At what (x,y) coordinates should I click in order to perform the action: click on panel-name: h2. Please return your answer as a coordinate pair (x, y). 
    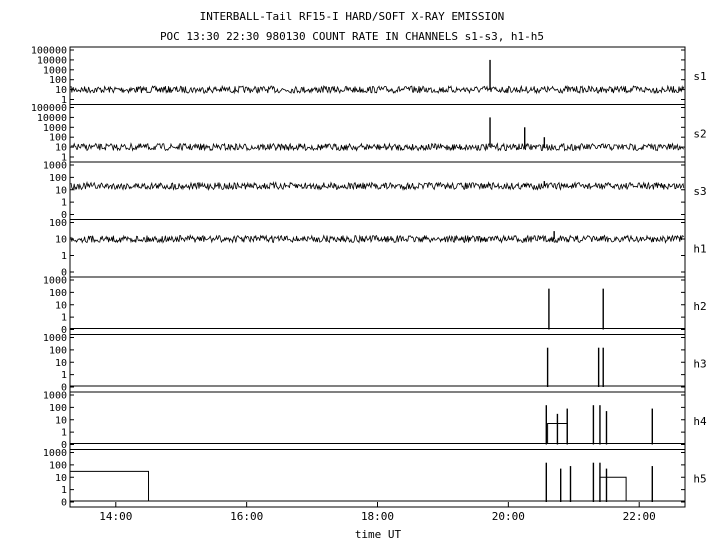
    Looking at the image, I should click on (699, 306).